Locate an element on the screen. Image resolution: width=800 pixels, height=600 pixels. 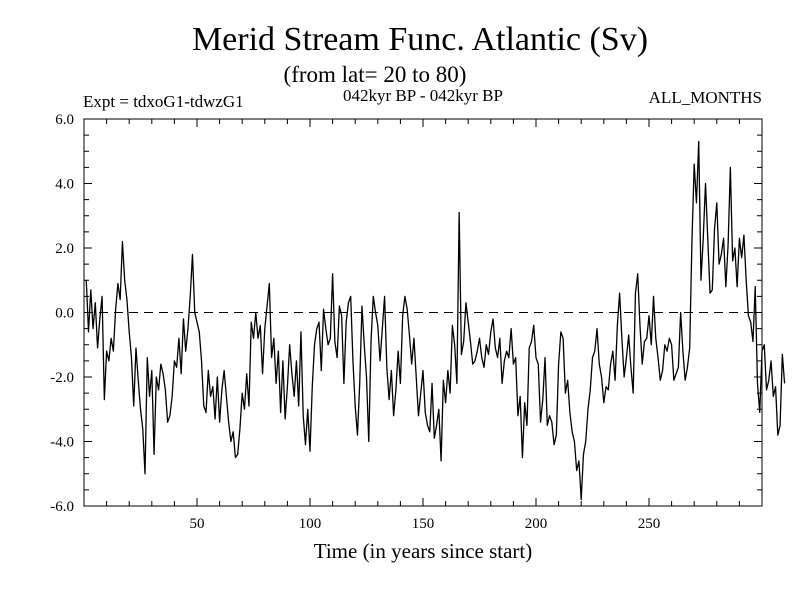
y-tick-label: 2.0 is located at coordinates (64, 249).